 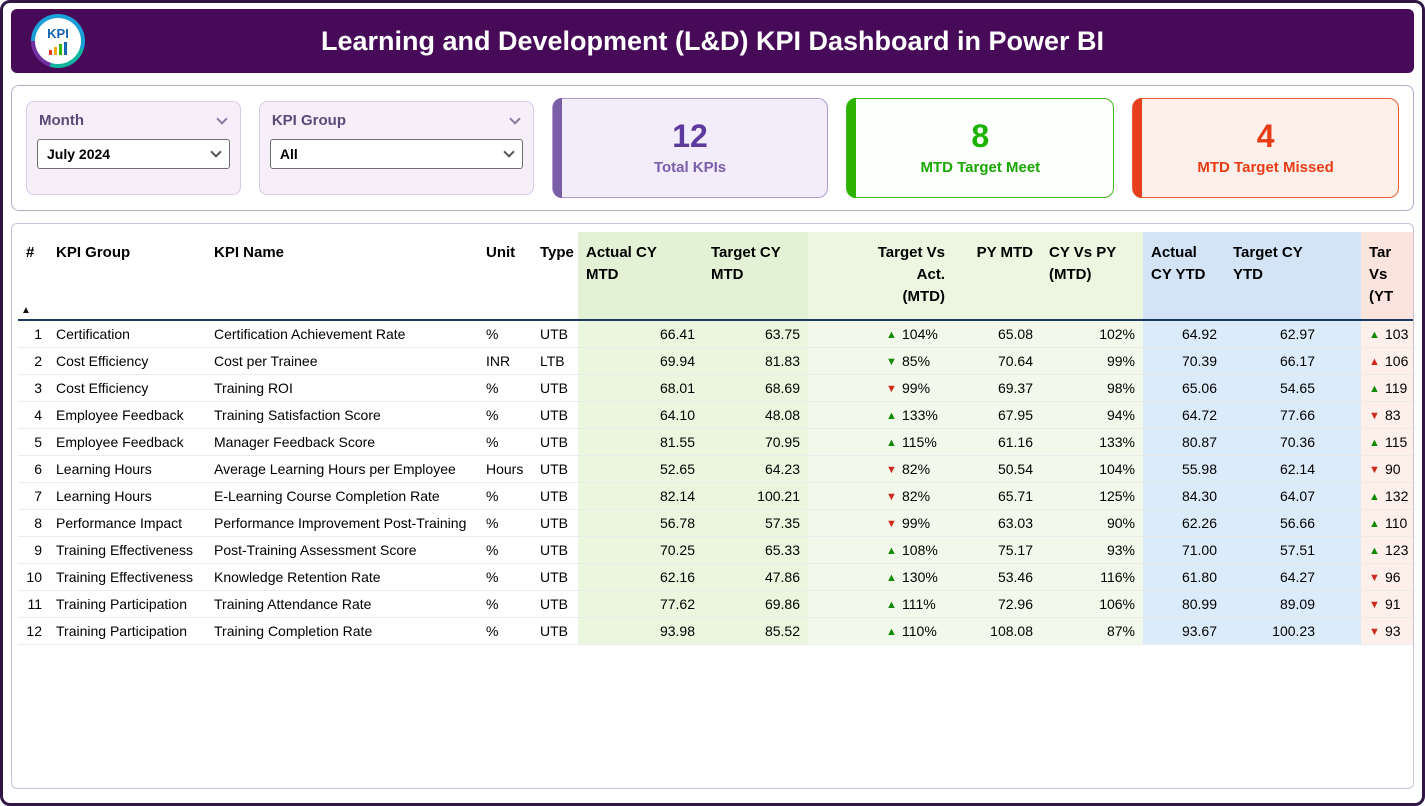 I want to click on mtd-target-missed-card: 4 MTD Target Missed, so click(x=1265, y=148).